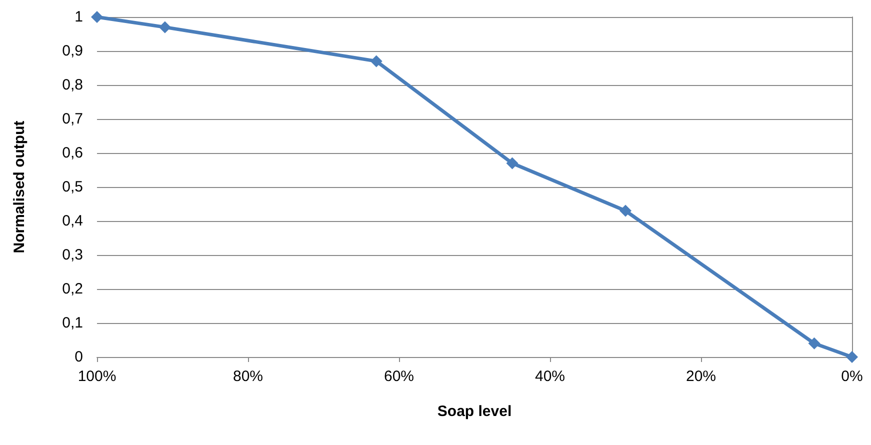 Image resolution: width=871 pixels, height=445 pixels. What do you see at coordinates (72, 85) in the screenshot?
I see `y-tick-label: 0,8` at bounding box center [72, 85].